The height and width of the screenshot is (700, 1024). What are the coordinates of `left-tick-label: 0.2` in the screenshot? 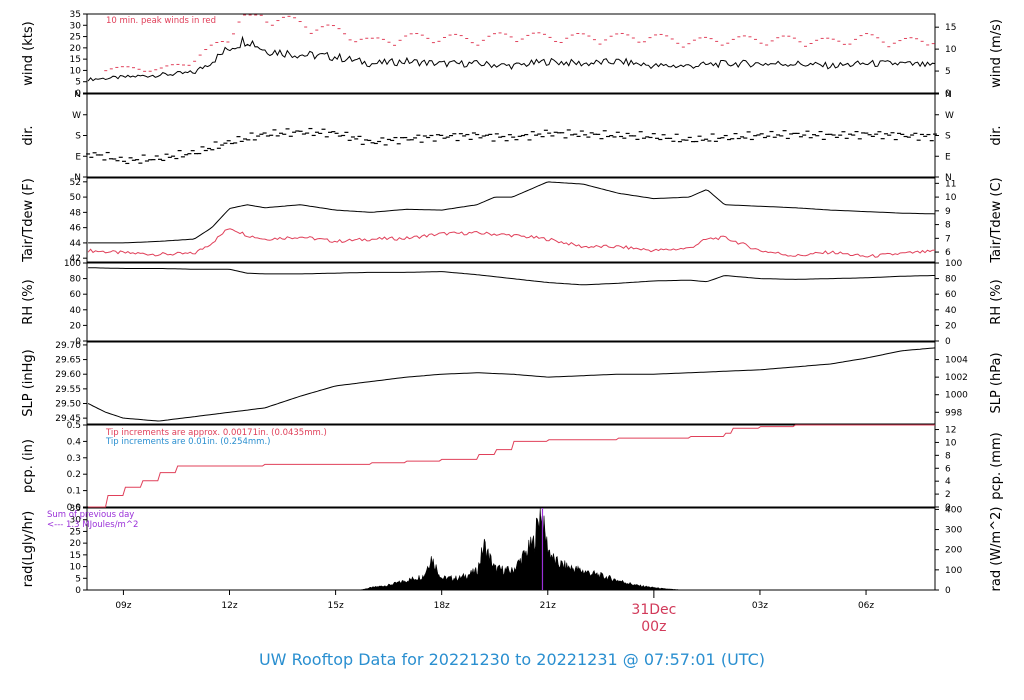 It's located at (74, 475).